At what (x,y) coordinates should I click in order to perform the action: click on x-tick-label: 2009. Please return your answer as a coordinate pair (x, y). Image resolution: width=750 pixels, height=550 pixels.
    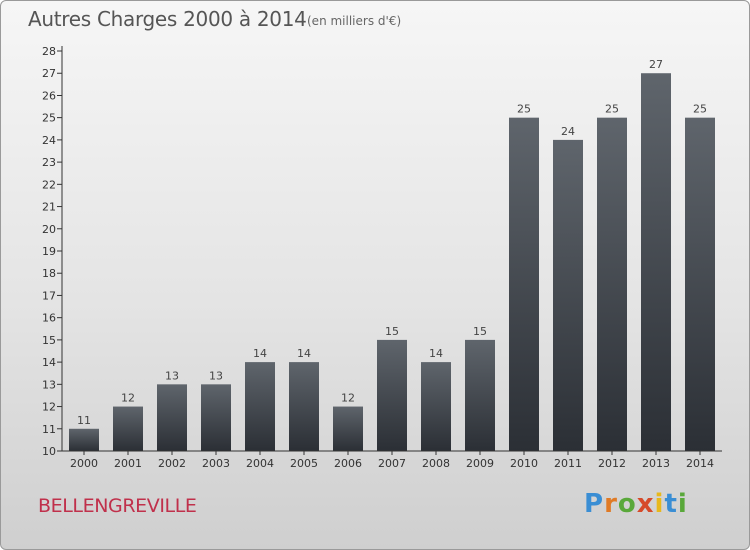
    Looking at the image, I should click on (480, 463).